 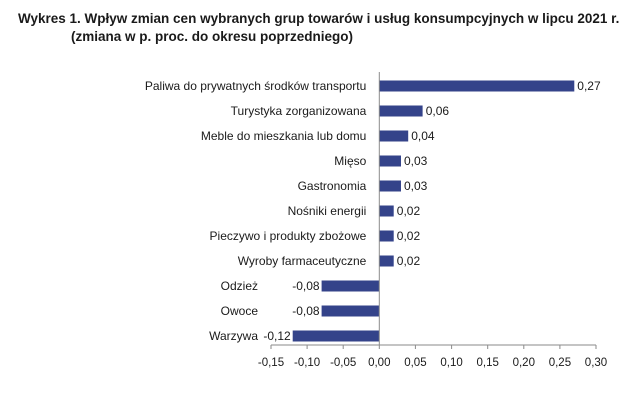 What do you see at coordinates (451, 363) in the screenshot?
I see `x-tick-label: 0,10` at bounding box center [451, 363].